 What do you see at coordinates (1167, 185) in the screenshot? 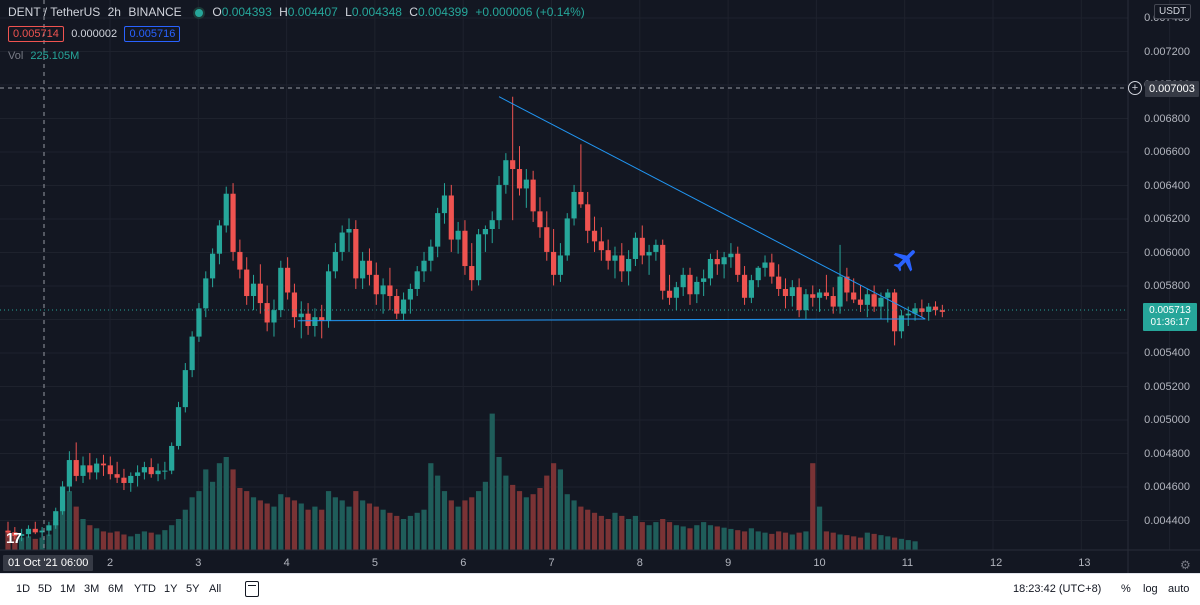
I see `price-tick-label: 0.006400` at bounding box center [1167, 185].